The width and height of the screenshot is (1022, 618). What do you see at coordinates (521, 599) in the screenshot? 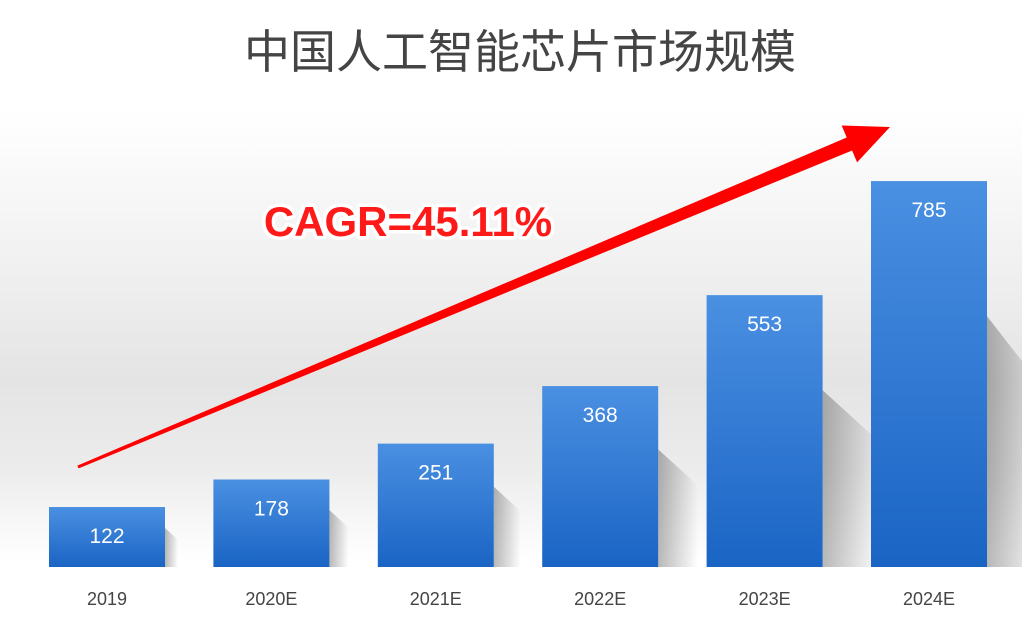
I see `x-axis-tick-labels: 2019 2020E 2021E 2022E 2023E 2024E` at bounding box center [521, 599].